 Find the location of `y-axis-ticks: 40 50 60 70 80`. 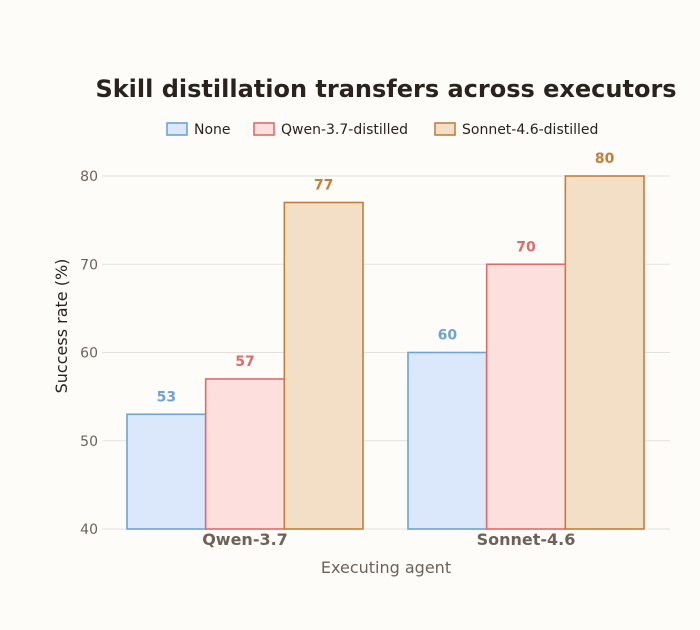

y-axis-ticks: 40 50 60 70 80 is located at coordinates (89, 353).